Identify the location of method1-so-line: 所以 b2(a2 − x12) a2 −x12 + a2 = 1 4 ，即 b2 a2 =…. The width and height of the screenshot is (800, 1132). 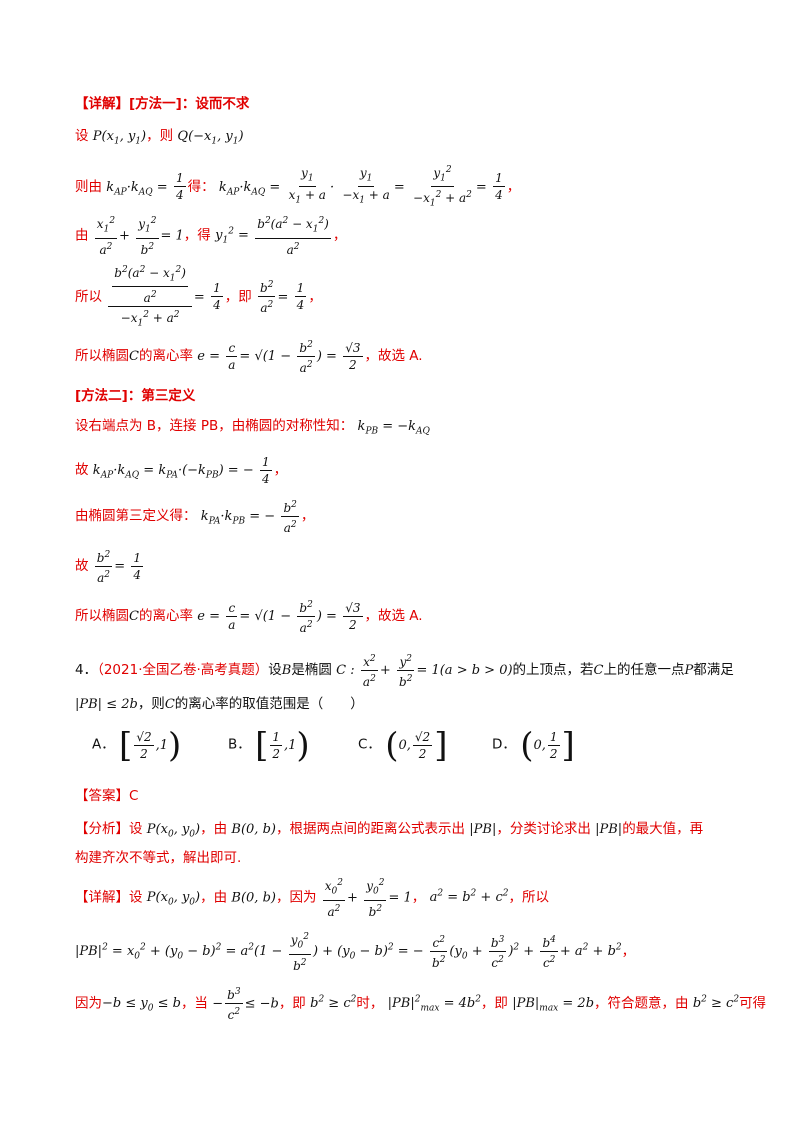
(407, 295).